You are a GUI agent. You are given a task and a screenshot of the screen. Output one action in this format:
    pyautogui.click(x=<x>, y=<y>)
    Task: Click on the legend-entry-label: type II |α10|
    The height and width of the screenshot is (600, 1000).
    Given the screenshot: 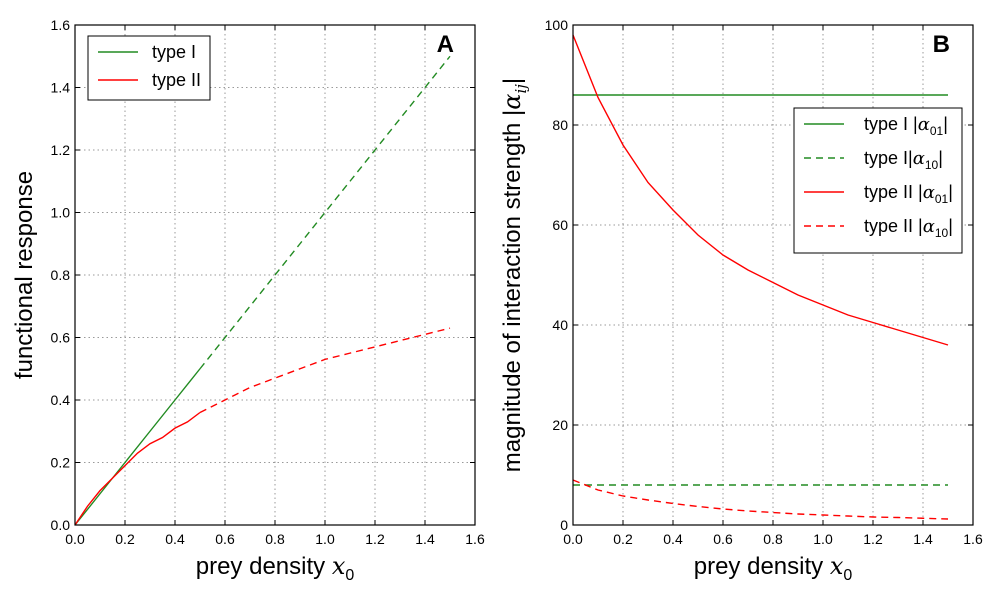 What is the action you would take?
    pyautogui.click(x=908, y=228)
    